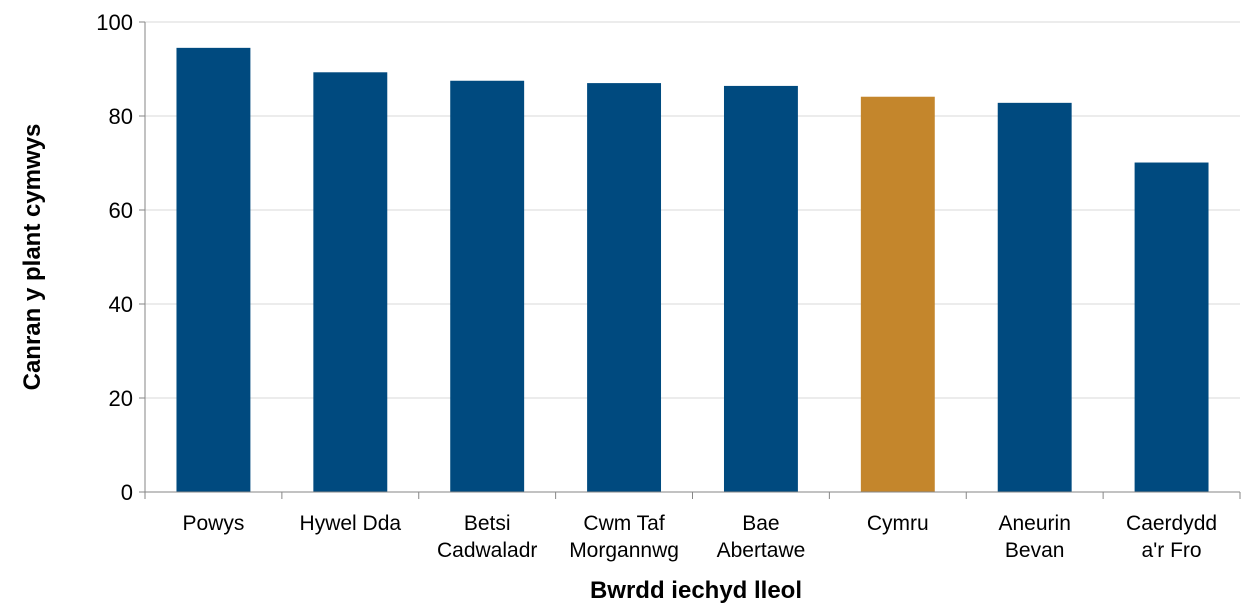 This screenshot has width=1248, height=609. What do you see at coordinates (127, 492) in the screenshot?
I see `y-tick-label: 0` at bounding box center [127, 492].